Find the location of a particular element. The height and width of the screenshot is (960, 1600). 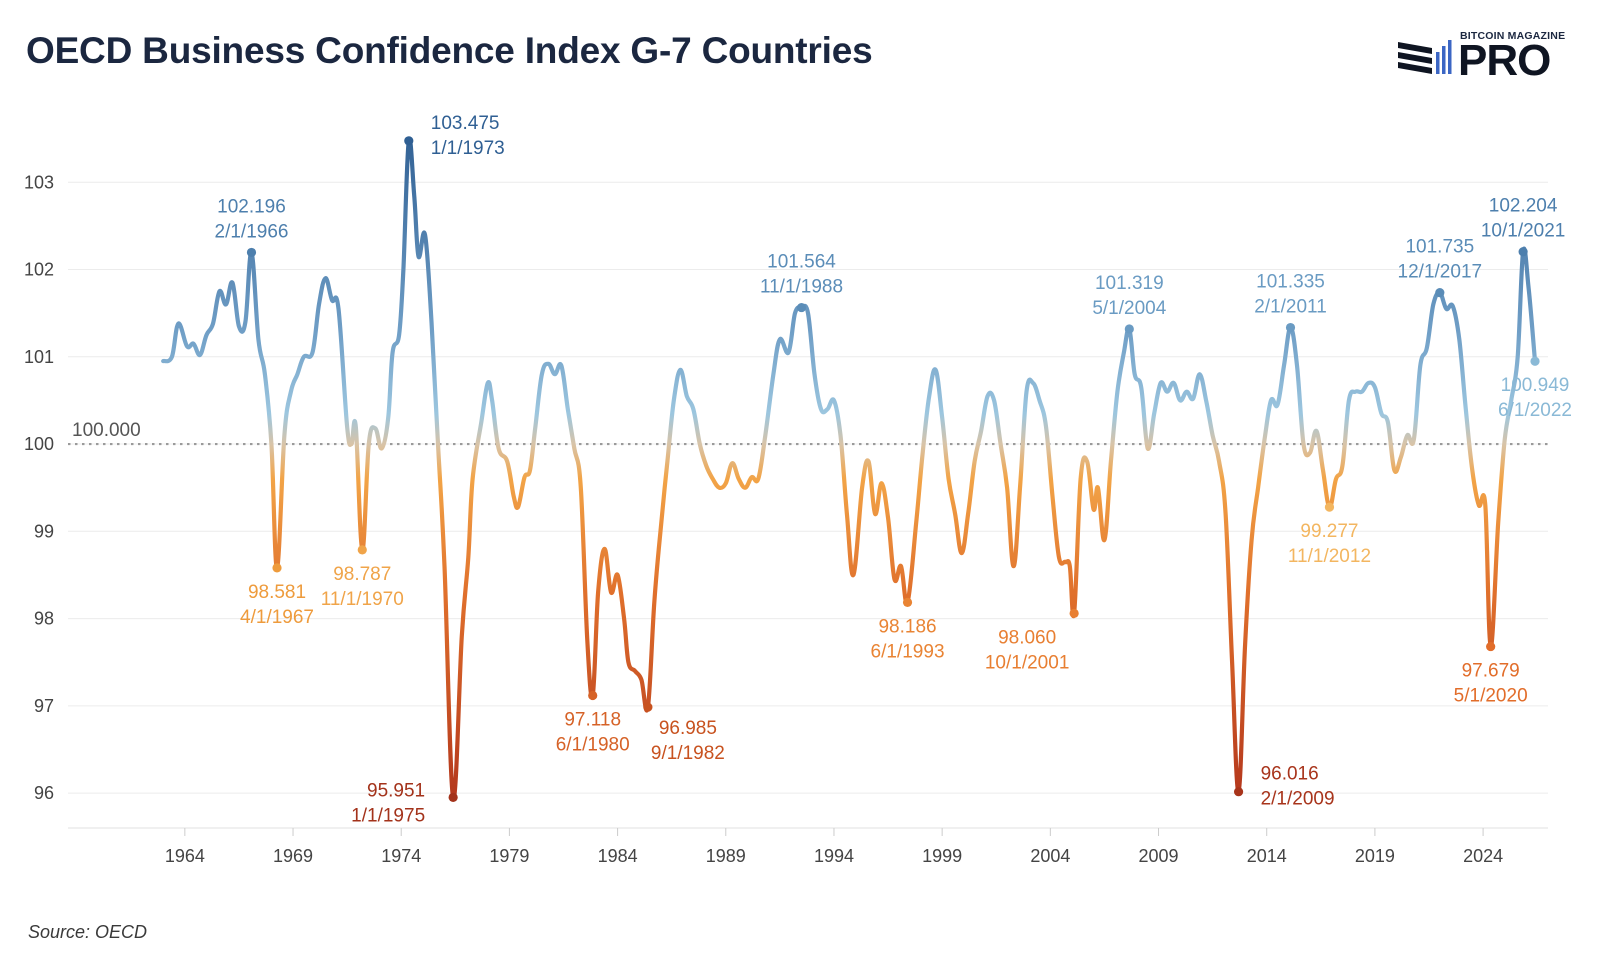

annotation-value-1: 98.581 is located at coordinates (277, 592).